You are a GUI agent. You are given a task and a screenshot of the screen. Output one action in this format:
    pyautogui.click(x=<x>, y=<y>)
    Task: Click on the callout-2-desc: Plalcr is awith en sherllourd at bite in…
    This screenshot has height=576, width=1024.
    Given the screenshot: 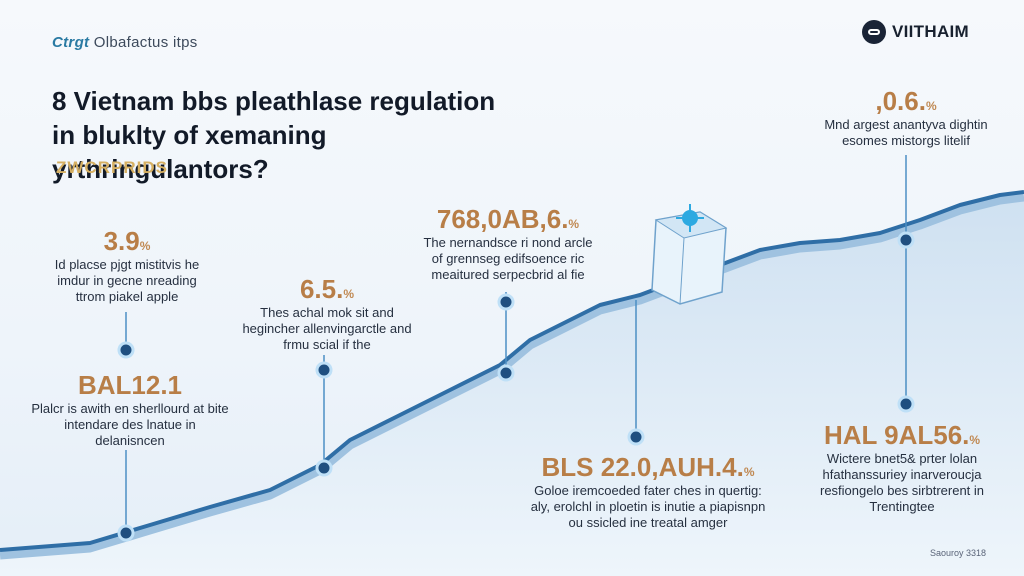 What is the action you would take?
    pyautogui.click(x=130, y=424)
    